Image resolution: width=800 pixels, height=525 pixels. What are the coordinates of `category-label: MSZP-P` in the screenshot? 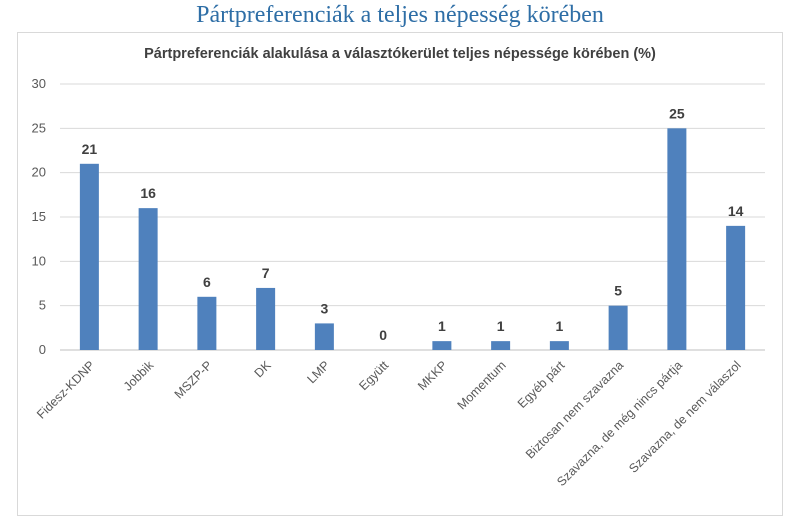 It's located at (193, 379).